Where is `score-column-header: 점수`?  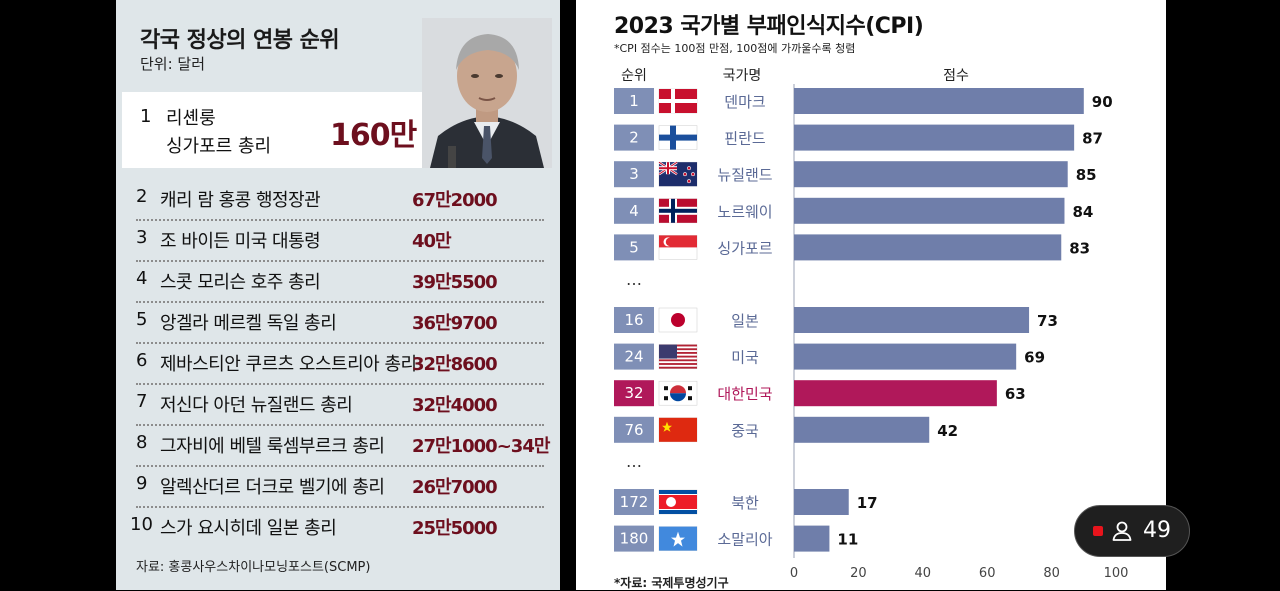 score-column-header: 점수 is located at coordinates (956, 76).